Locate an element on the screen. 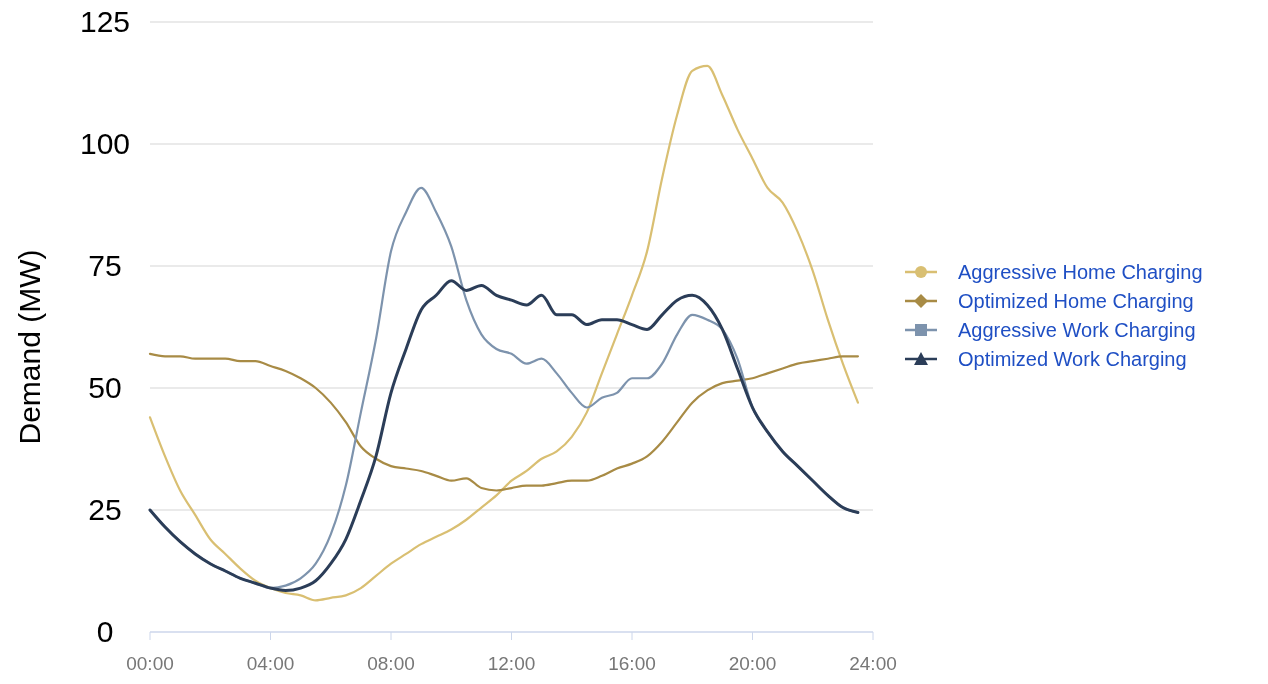 The width and height of the screenshot is (1268, 684). x-tick-label: 16:00 is located at coordinates (632, 663).